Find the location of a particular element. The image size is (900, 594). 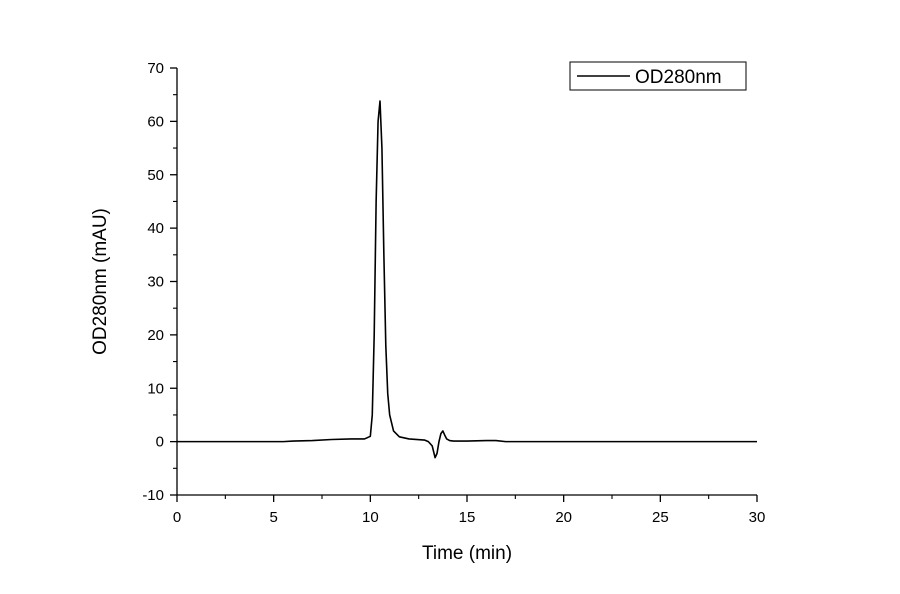

x-tick-label: 0 is located at coordinates (177, 517).